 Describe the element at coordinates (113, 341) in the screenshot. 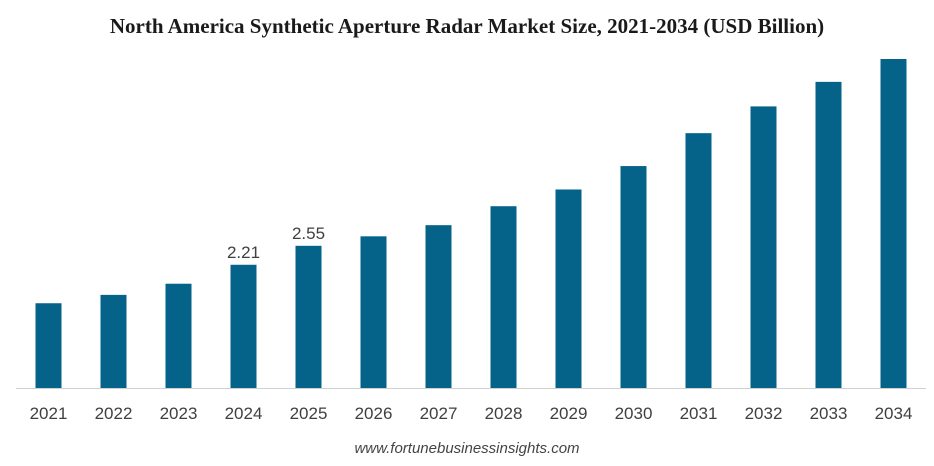

I see `bar-2022` at that location.